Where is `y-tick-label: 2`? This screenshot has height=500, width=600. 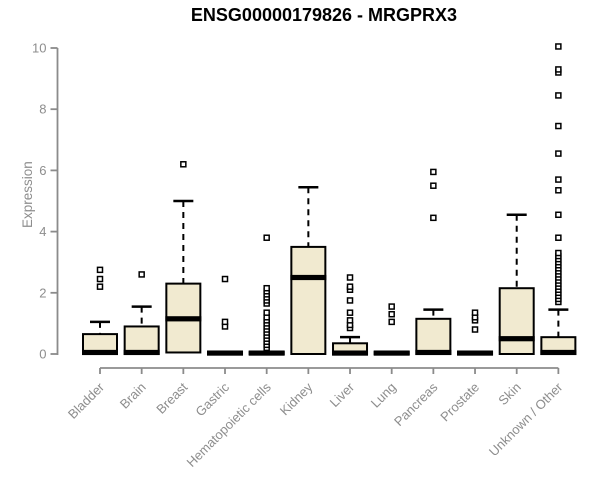 y-tick-label: 2 is located at coordinates (42, 292).